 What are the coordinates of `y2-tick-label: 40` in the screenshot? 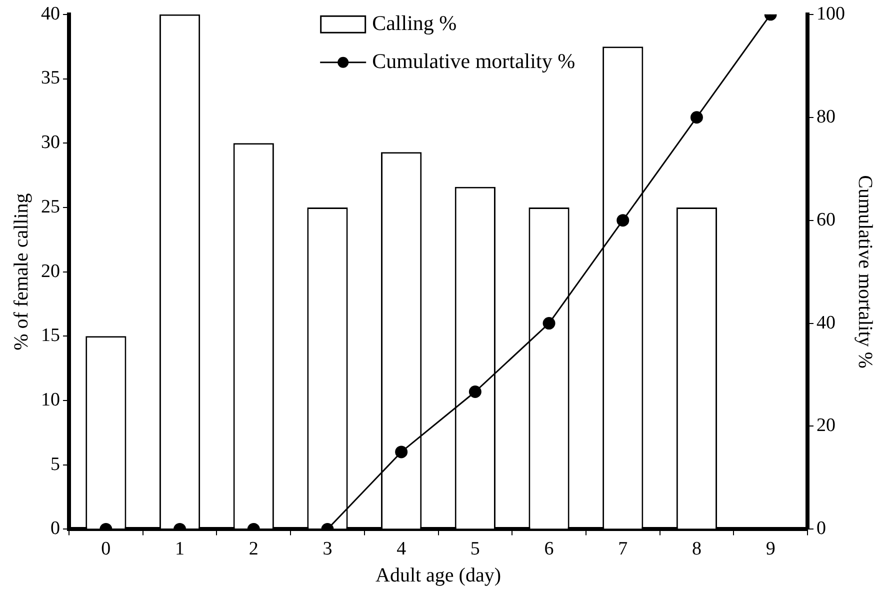 It's located at (826, 323).